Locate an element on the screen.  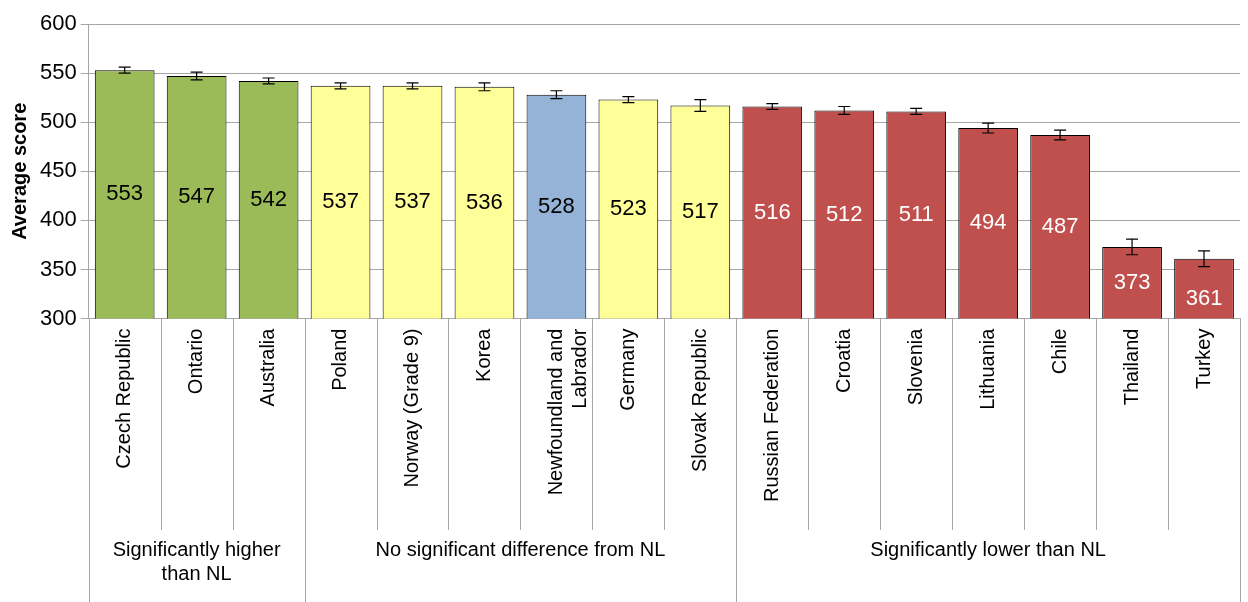
y-axis-title: Average score is located at coordinates (18, 171).